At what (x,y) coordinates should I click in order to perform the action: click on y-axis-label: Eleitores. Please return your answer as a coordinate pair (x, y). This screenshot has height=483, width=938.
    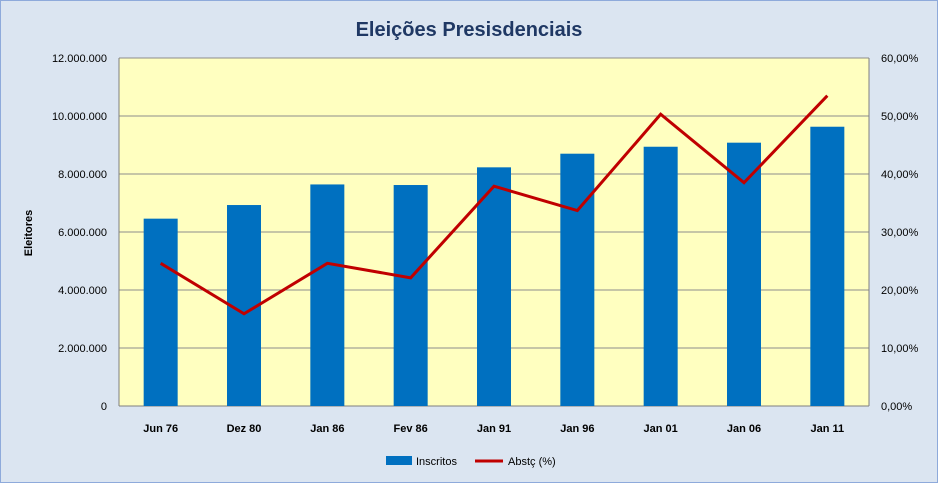
    Looking at the image, I should click on (29, 233).